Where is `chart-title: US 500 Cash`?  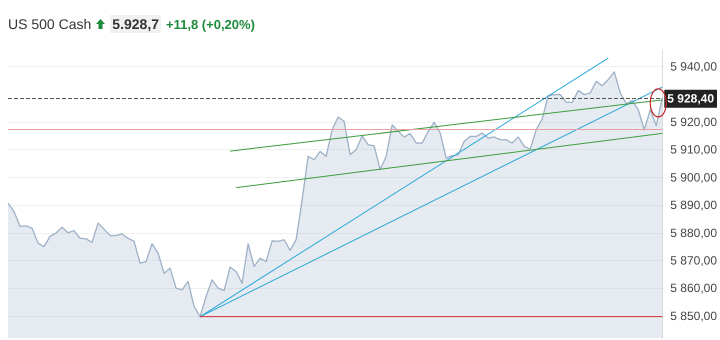 chart-title: US 500 Cash is located at coordinates (50, 24).